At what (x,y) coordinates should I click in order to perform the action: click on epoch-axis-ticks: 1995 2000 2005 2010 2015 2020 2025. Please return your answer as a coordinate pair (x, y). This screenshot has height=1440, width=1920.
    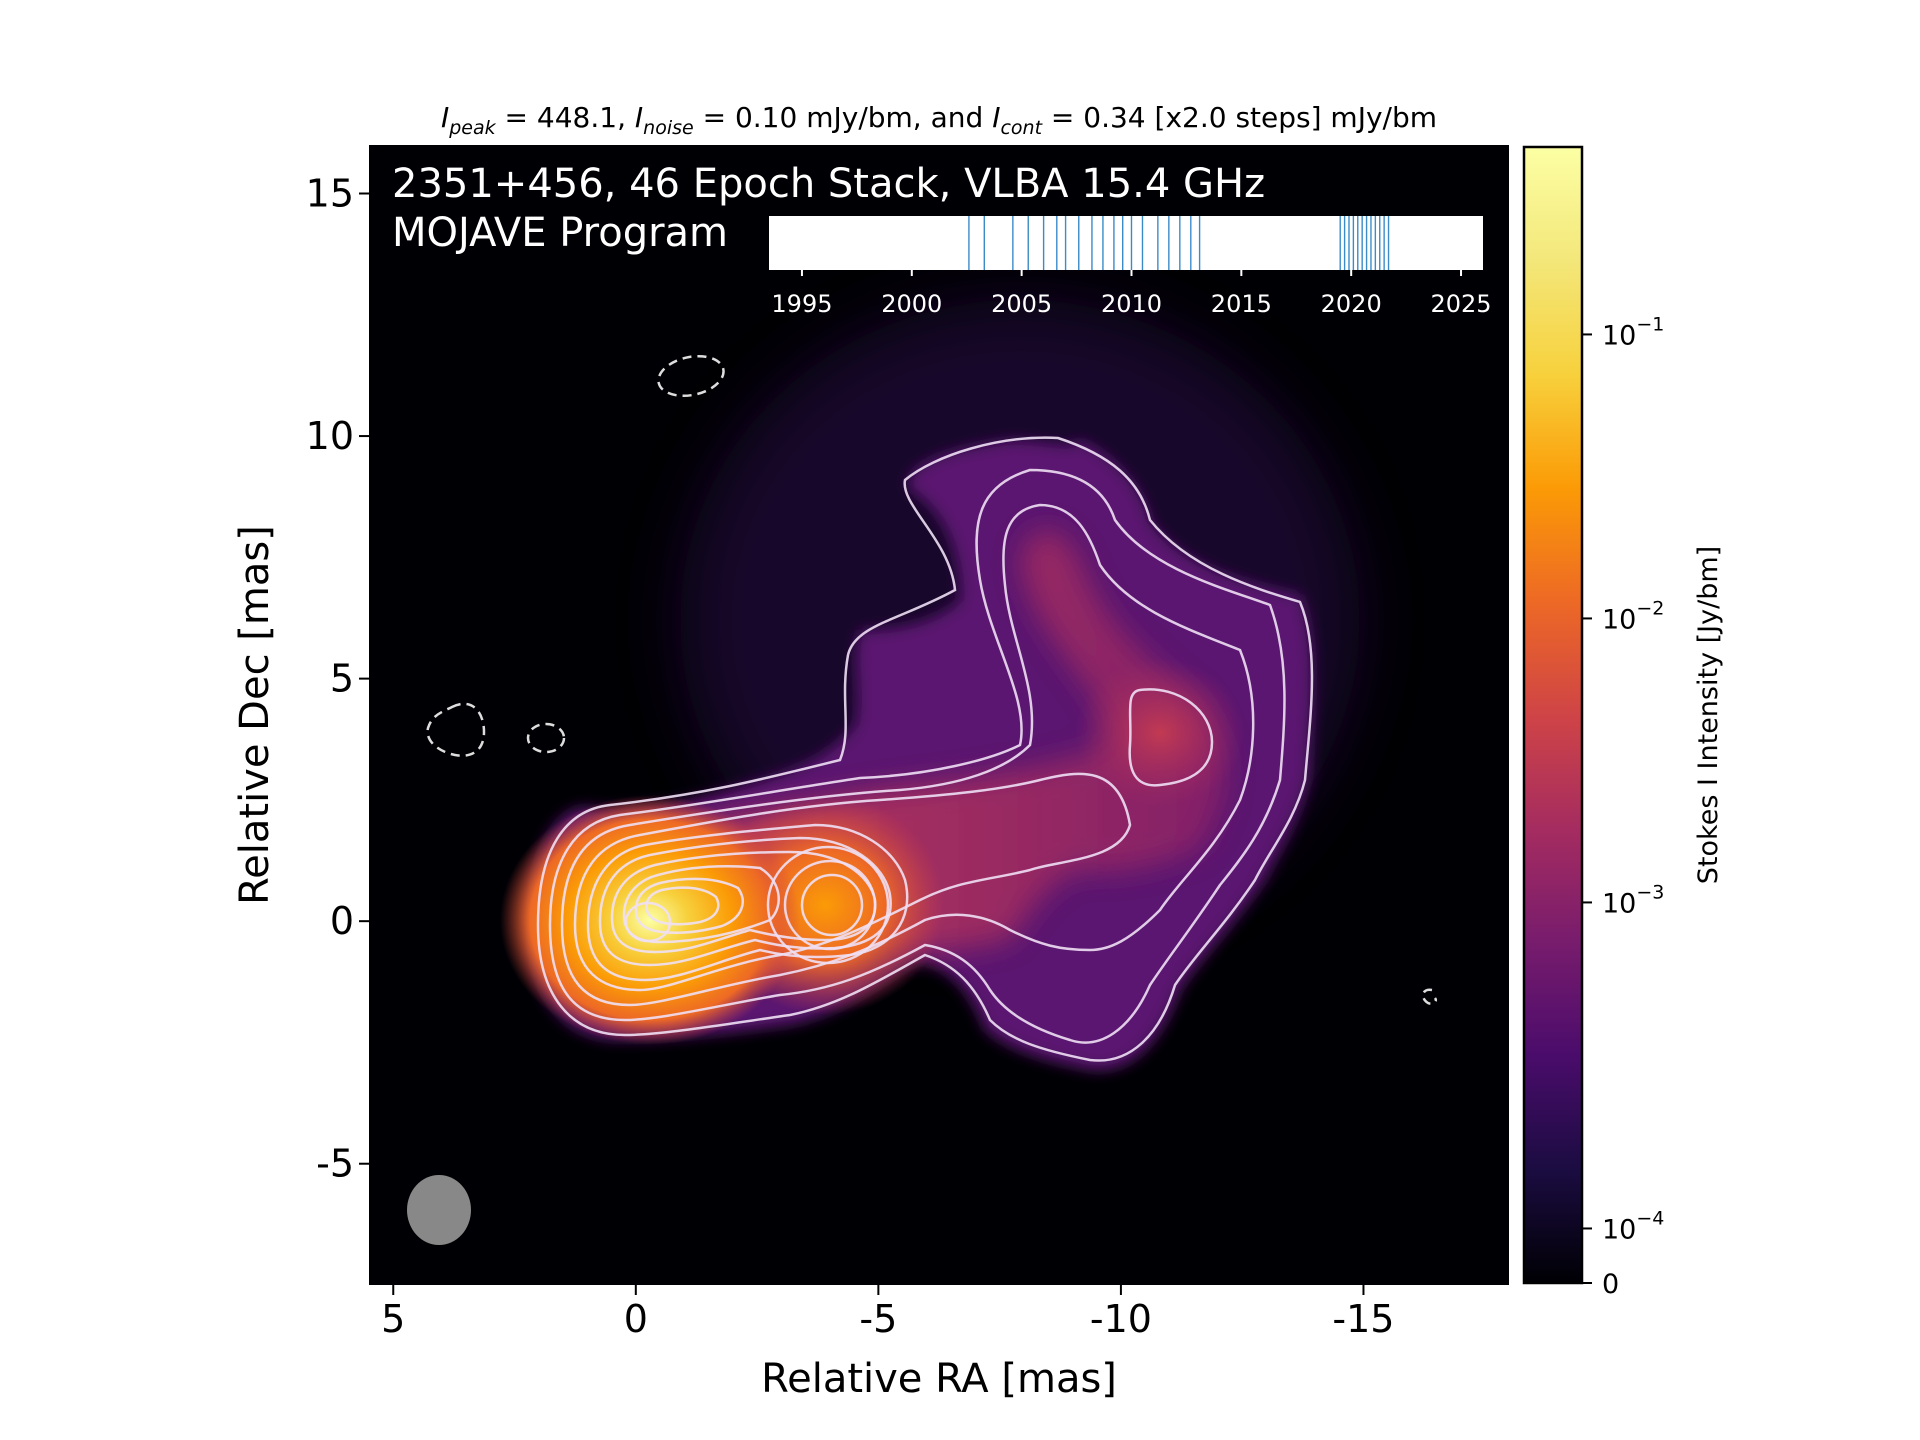
    Looking at the image, I should click on (1131, 294).